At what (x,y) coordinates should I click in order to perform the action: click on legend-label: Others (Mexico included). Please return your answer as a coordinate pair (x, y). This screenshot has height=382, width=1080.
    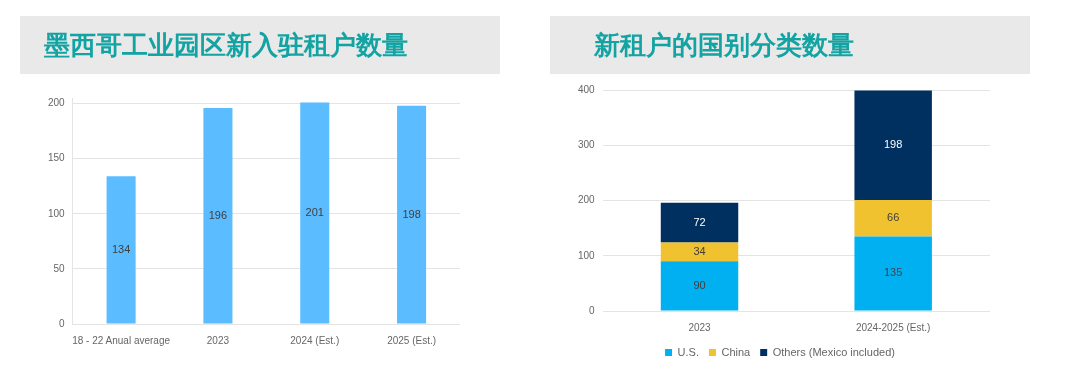
    Looking at the image, I should click on (833, 351).